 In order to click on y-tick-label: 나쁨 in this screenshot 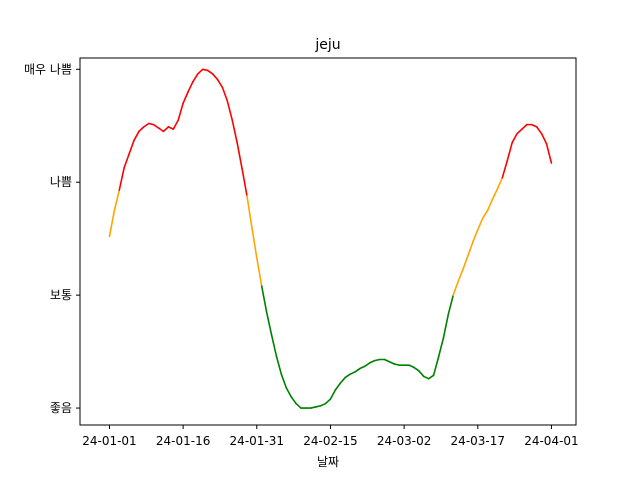, I will do `click(61, 182)`.